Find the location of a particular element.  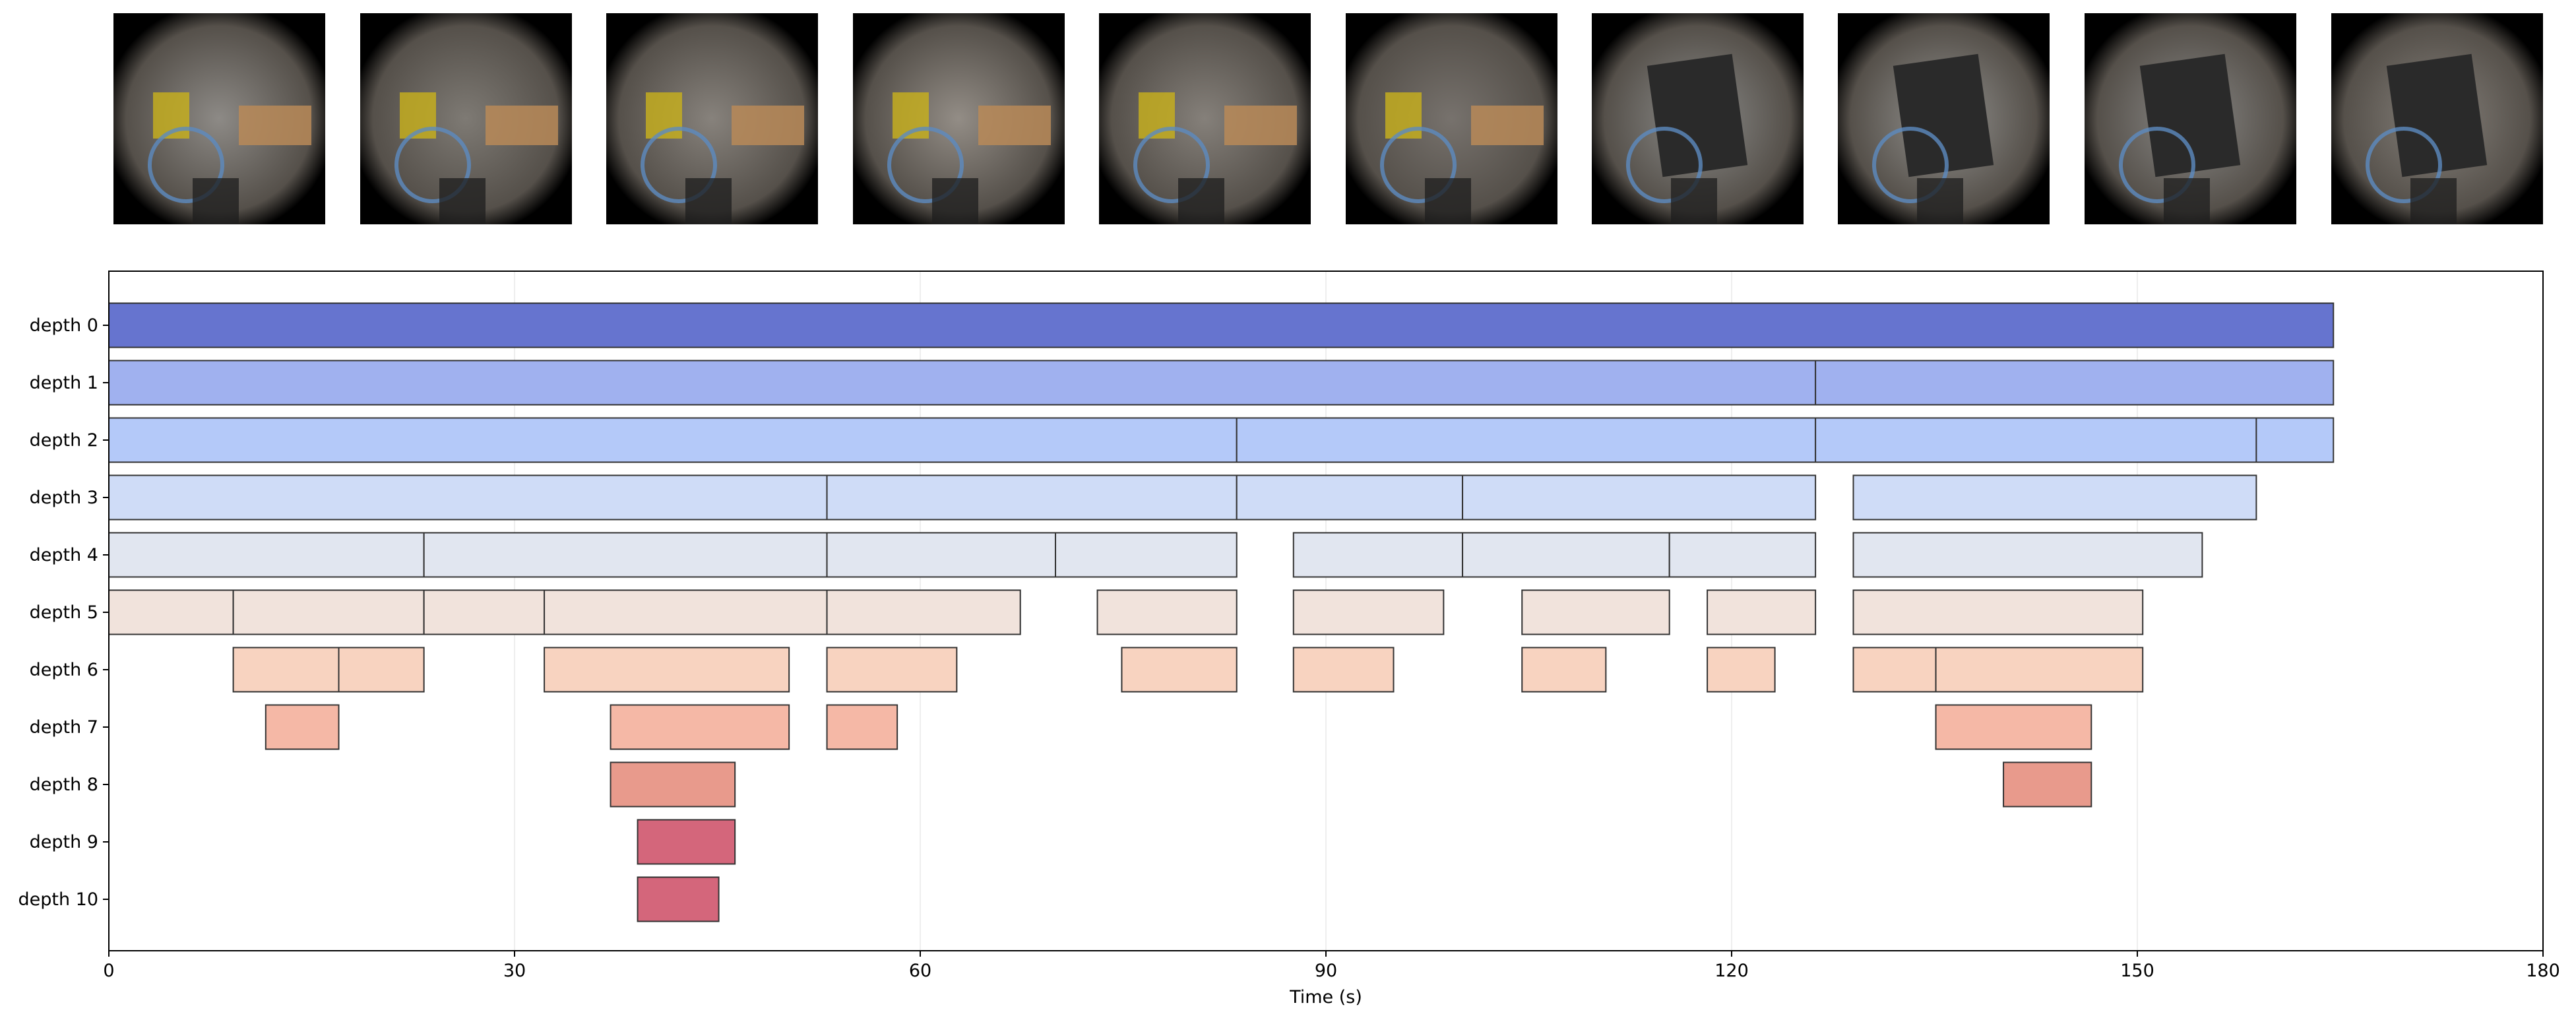

y-tick-label: depth 10 is located at coordinates (58, 899).